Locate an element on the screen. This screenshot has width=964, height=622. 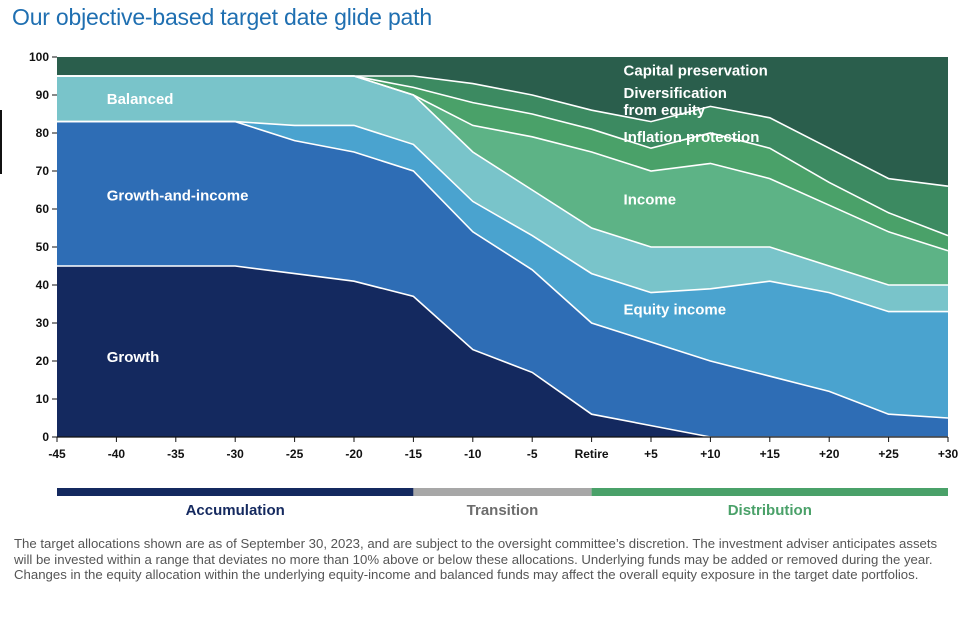
x-tick-label: -45 is located at coordinates (57, 454).